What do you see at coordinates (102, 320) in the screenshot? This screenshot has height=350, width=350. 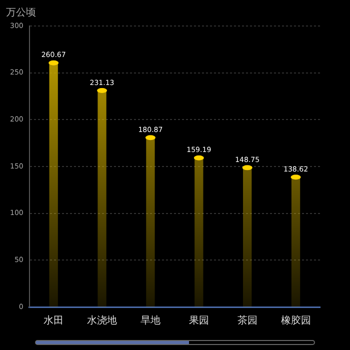 I see `x-tick-label: 水浇地` at bounding box center [102, 320].